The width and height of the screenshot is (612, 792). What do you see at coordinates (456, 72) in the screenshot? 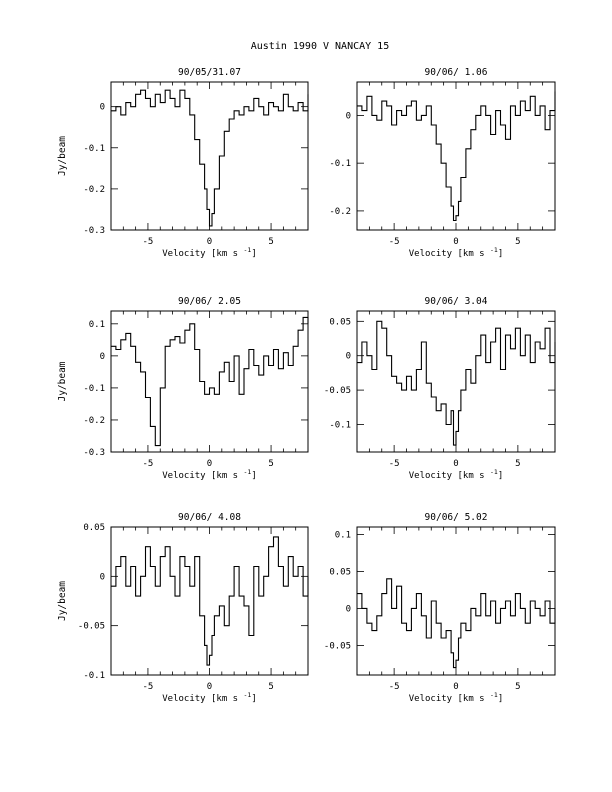
I see `panel-title: 90/06/ 1.06` at bounding box center [456, 72].